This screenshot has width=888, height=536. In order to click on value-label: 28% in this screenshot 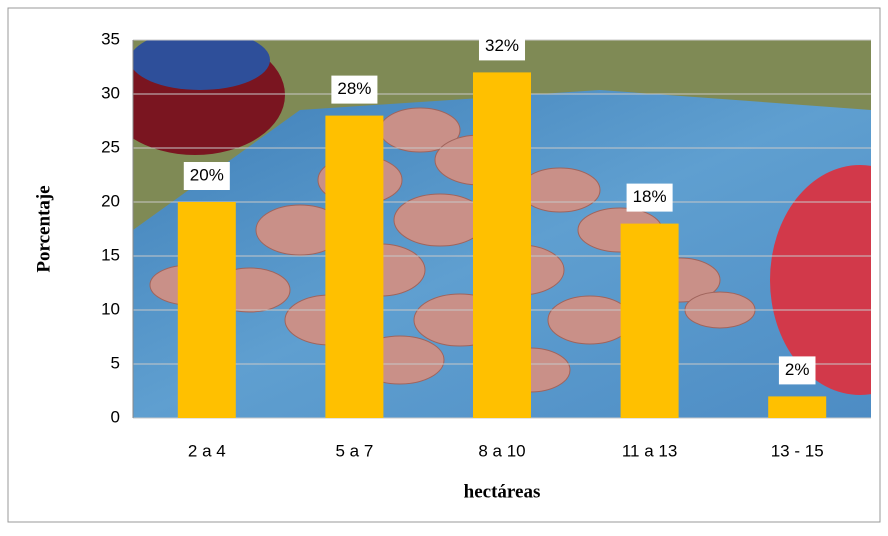, I will do `click(354, 88)`.